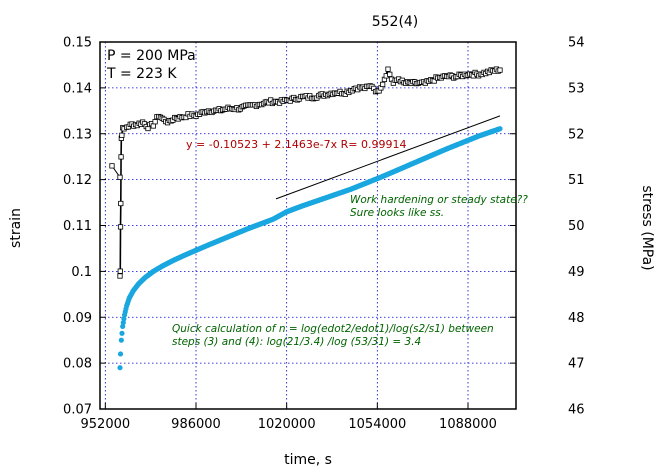  Describe the element at coordinates (296, 144) in the screenshot. I see `fit-equation: y = -0.10523 + 2.1463e-7x R= 0.99914` at that location.